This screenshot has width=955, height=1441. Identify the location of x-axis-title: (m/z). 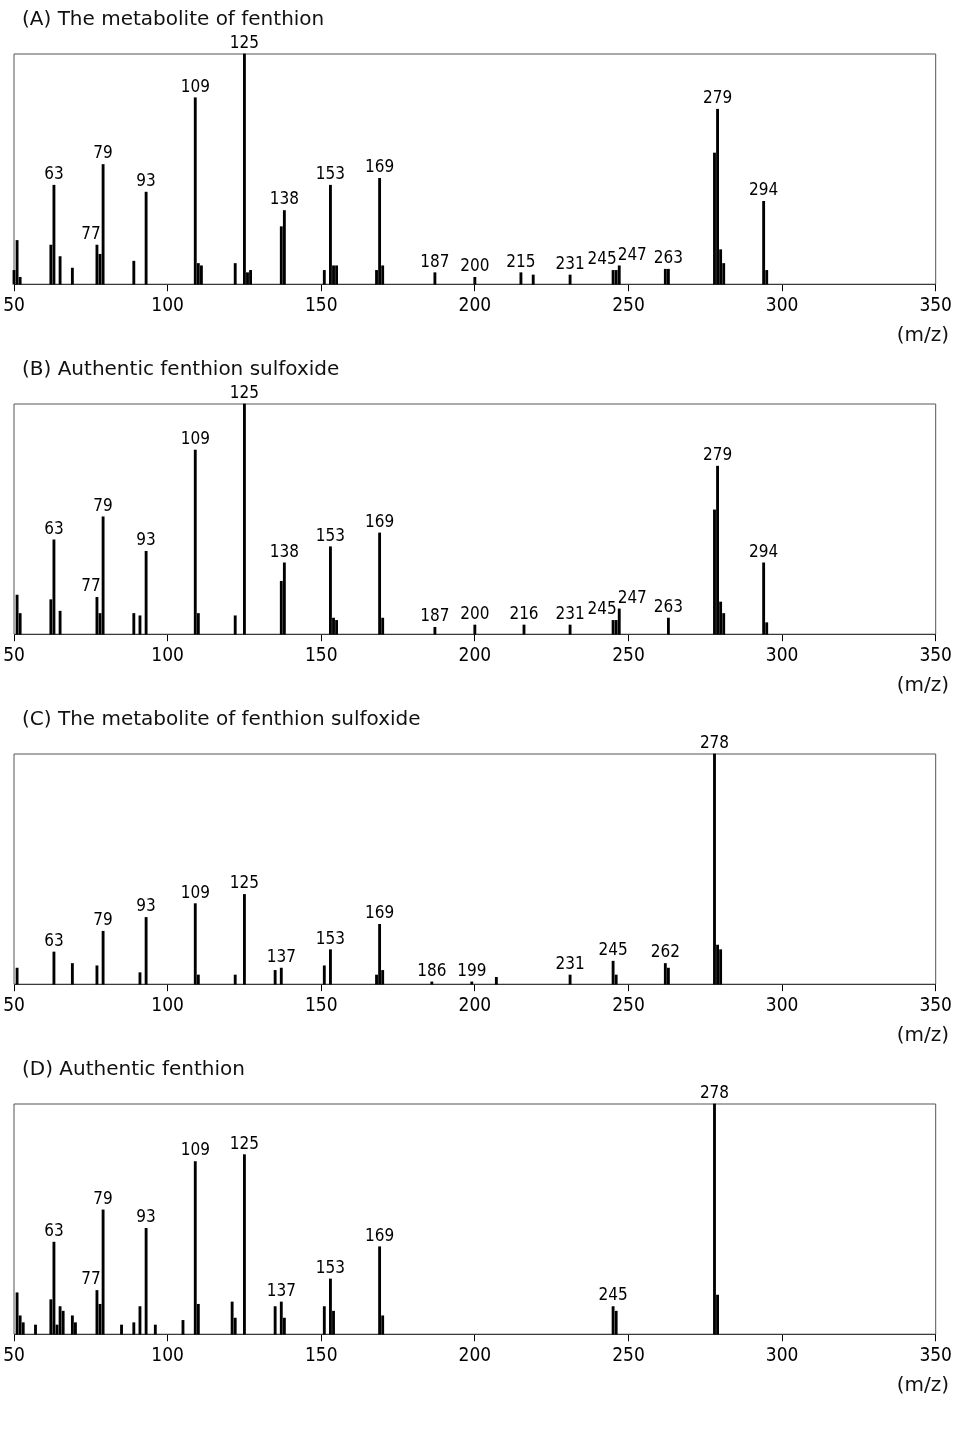
(922, 1384).